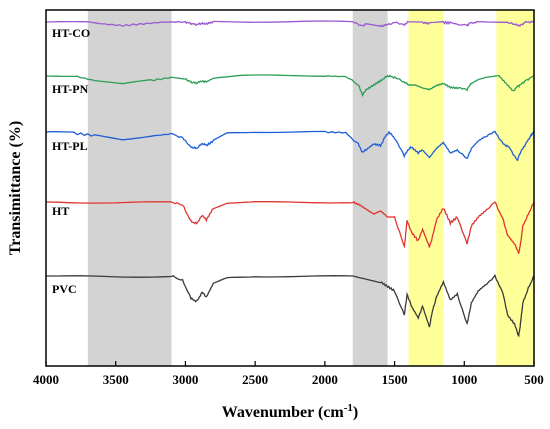 The image size is (550, 429). What do you see at coordinates (355, 412) in the screenshot?
I see `x-axis-title-end: )` at bounding box center [355, 412].